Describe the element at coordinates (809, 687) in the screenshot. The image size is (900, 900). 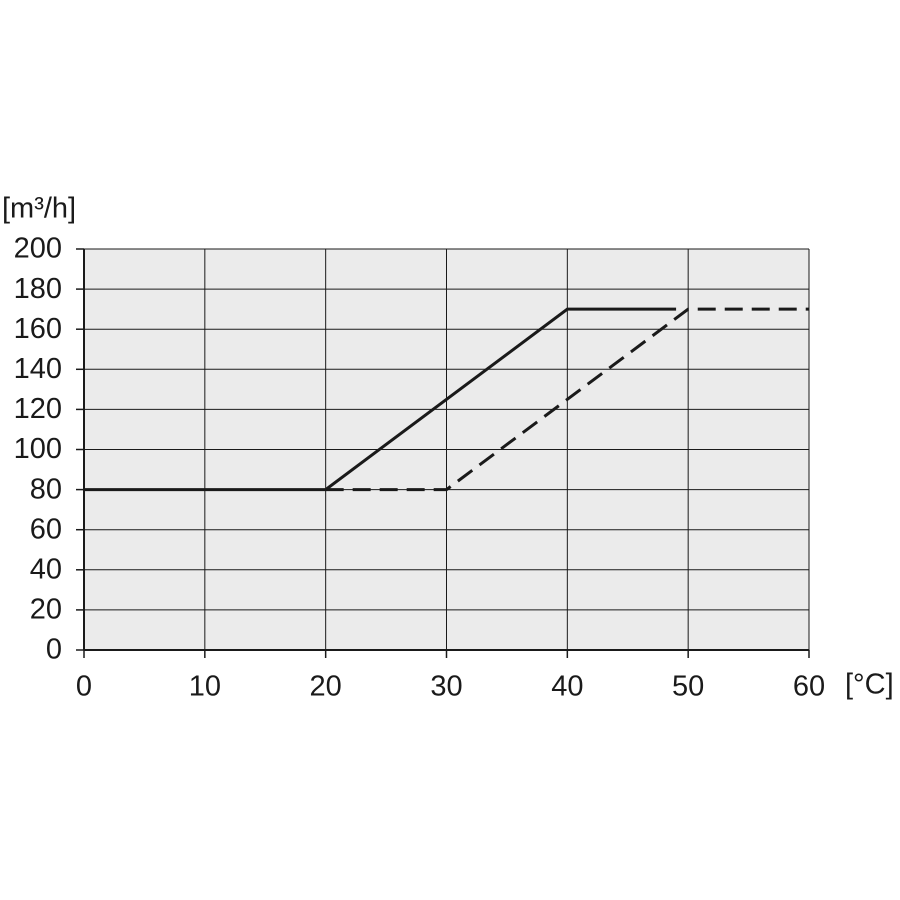
I see `x-tick-label: 60` at that location.